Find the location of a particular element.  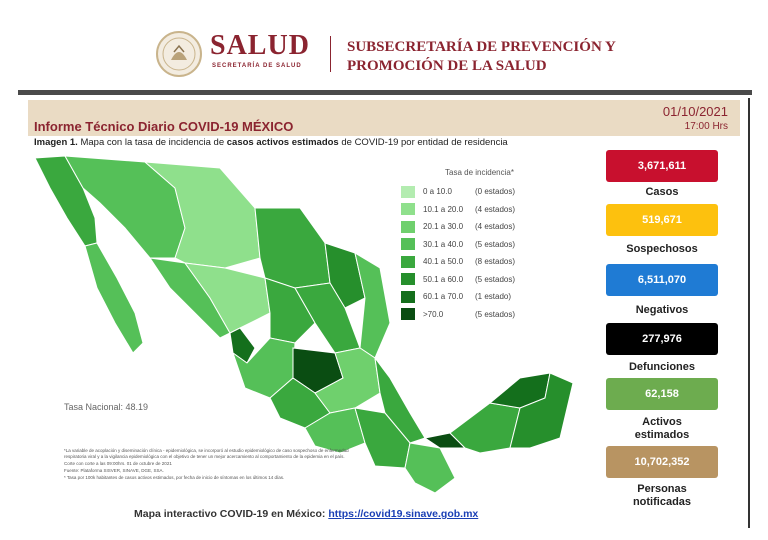

image-label: Imagen 1. is located at coordinates (56, 142).